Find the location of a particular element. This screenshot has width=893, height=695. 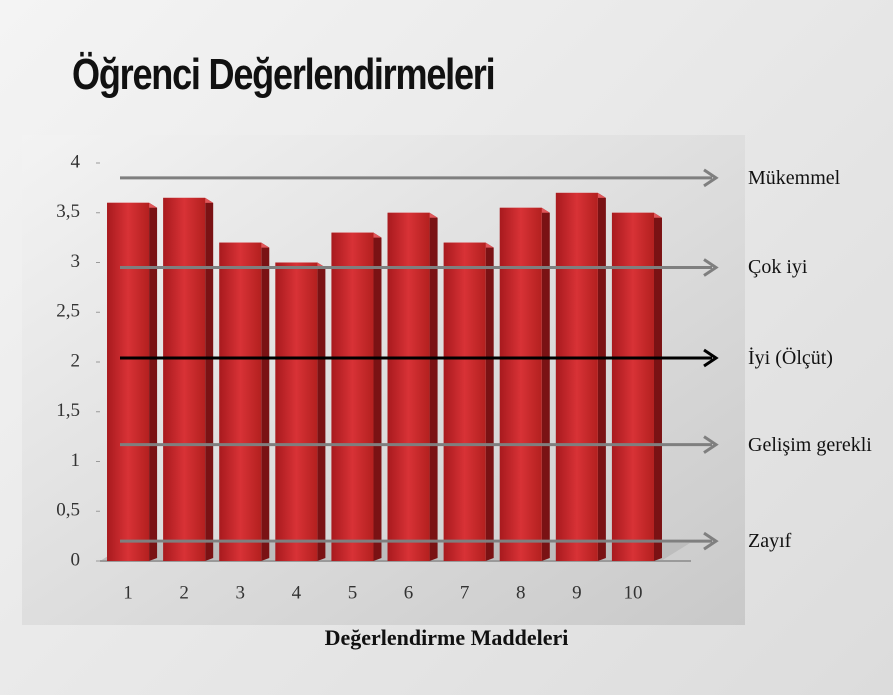

y-tick-label: 4 is located at coordinates (76, 161).